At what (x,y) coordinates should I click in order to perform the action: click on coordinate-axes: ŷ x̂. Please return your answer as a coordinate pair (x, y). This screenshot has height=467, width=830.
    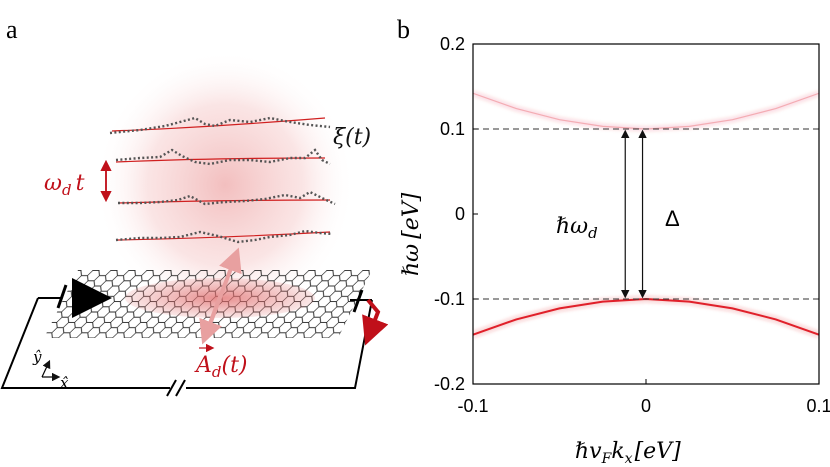
    Looking at the image, I should click on (50, 370).